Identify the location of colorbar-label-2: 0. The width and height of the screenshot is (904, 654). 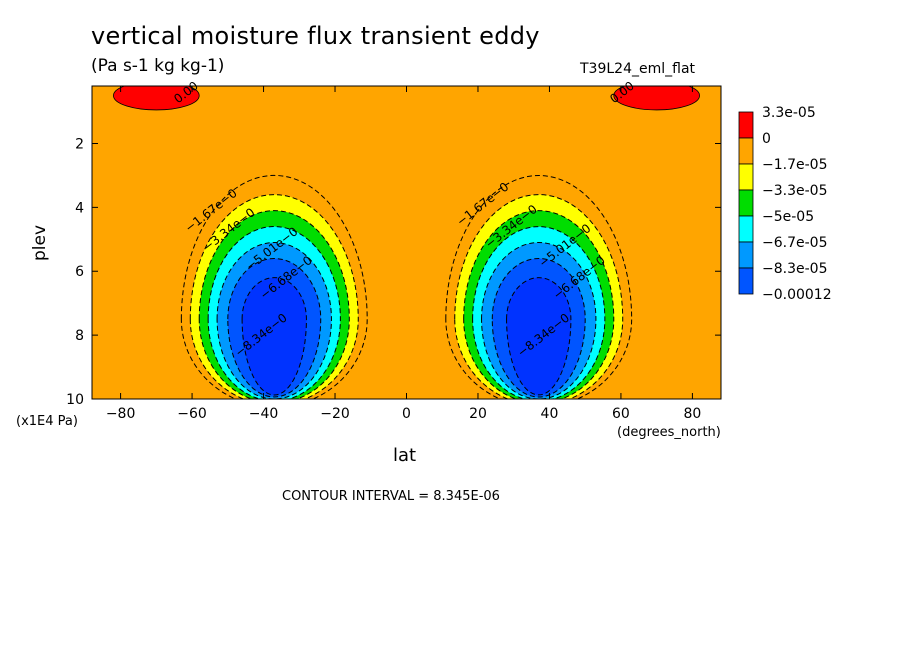
(766, 139).